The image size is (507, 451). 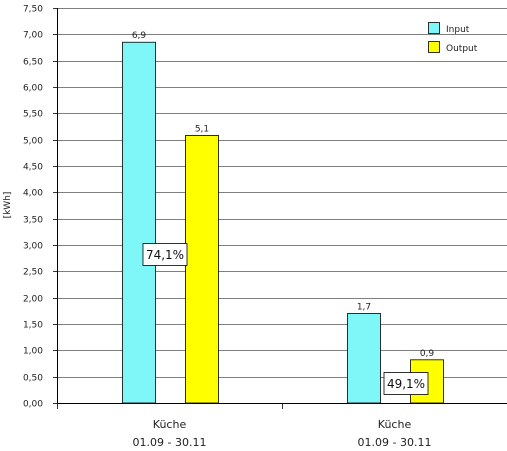 I want to click on y-tick-label: 5,00, so click(x=33, y=142).